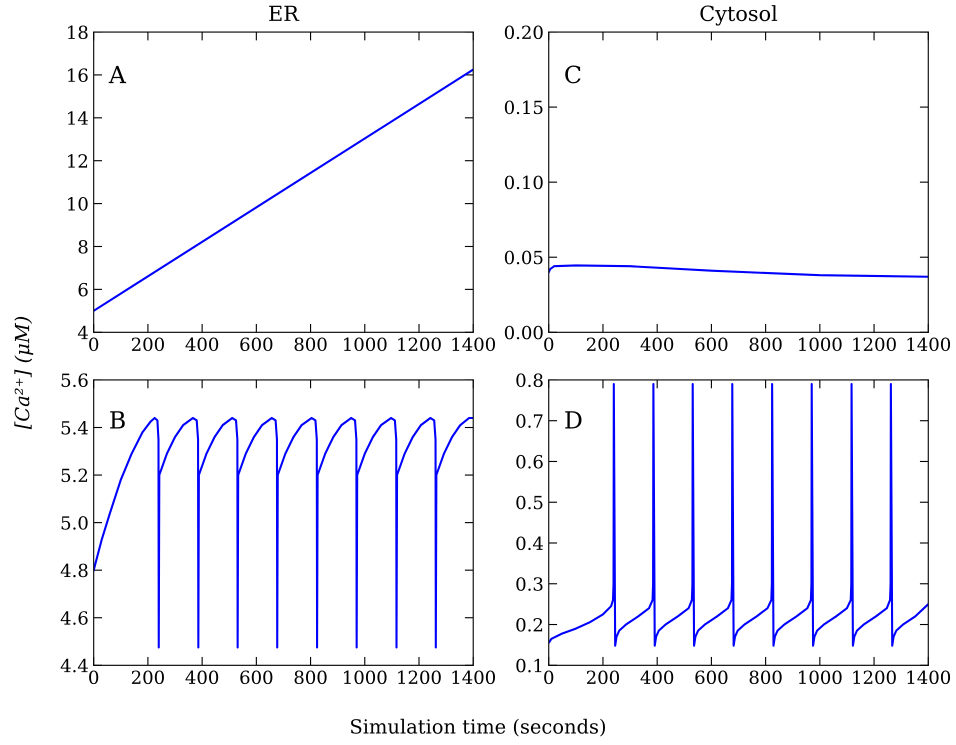  What do you see at coordinates (573, 419) in the screenshot?
I see `annotation: D` at bounding box center [573, 419].